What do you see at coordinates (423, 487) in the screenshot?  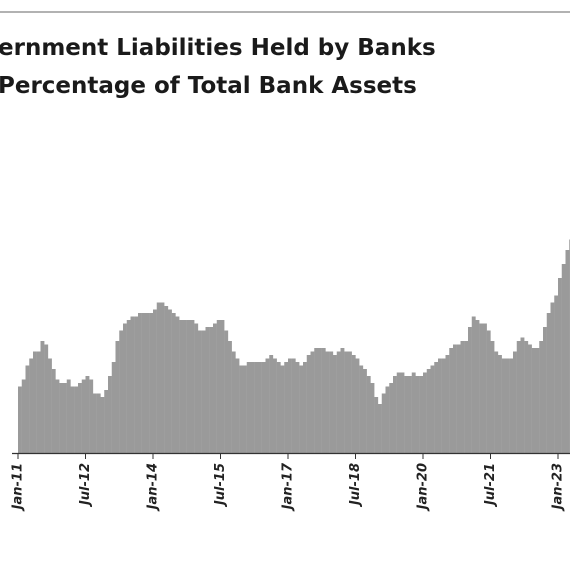 I see `x-tick-label: Jan-20` at bounding box center [423, 487].